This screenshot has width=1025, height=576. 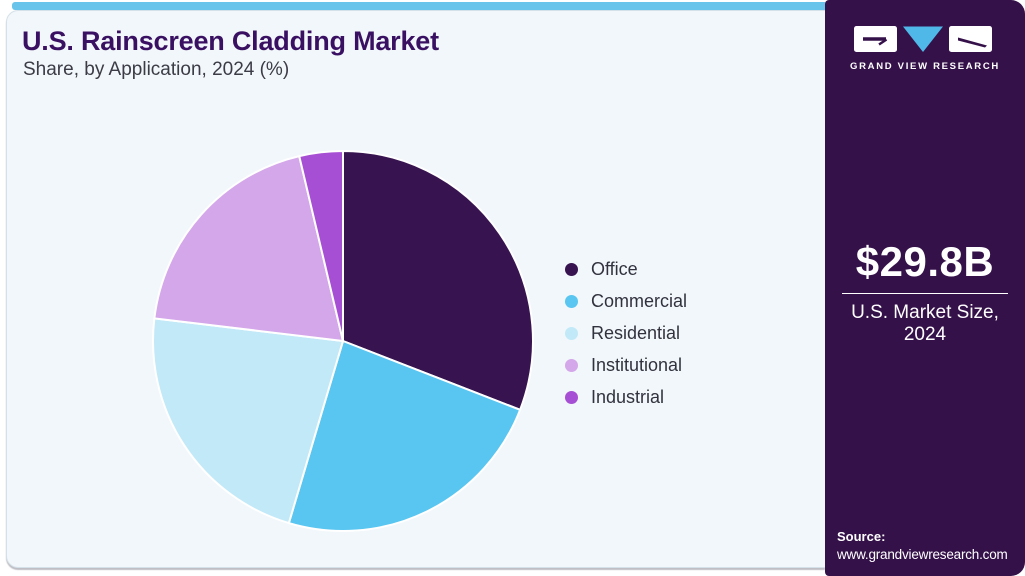 What do you see at coordinates (883, 42) in the screenshot?
I see `logo-g-hook` at bounding box center [883, 42].